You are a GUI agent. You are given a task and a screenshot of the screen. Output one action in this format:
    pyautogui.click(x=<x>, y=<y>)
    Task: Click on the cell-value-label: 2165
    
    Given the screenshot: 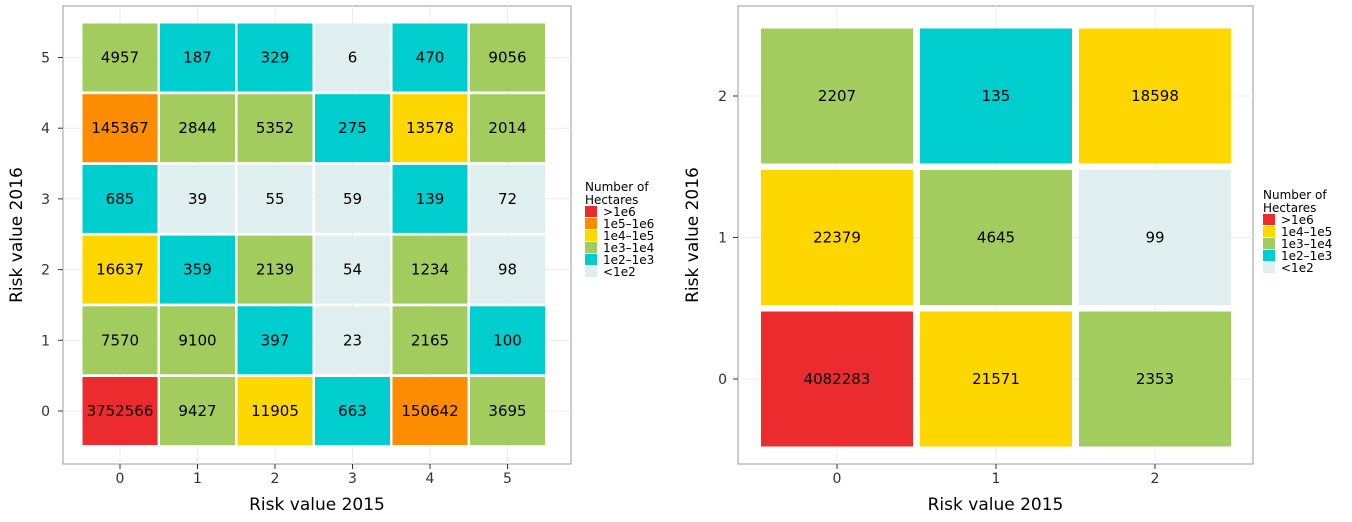 What is the action you would take?
    pyautogui.click(x=430, y=340)
    